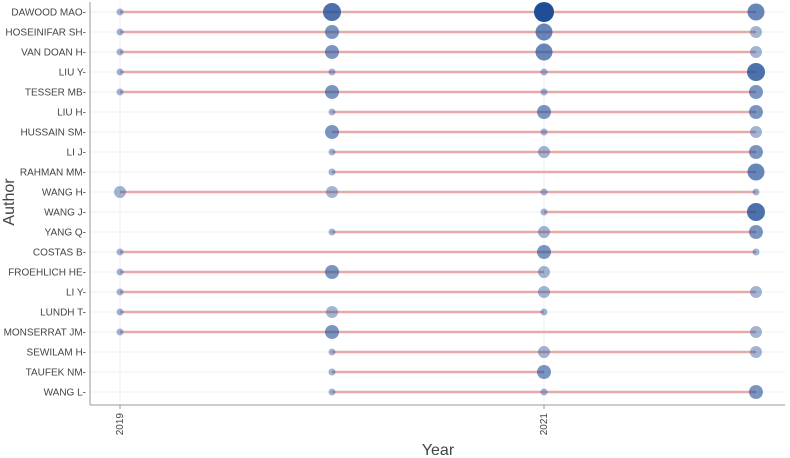 The height and width of the screenshot is (458, 790). I want to click on author-label: HOSEINIFAR SH-, so click(45, 33).